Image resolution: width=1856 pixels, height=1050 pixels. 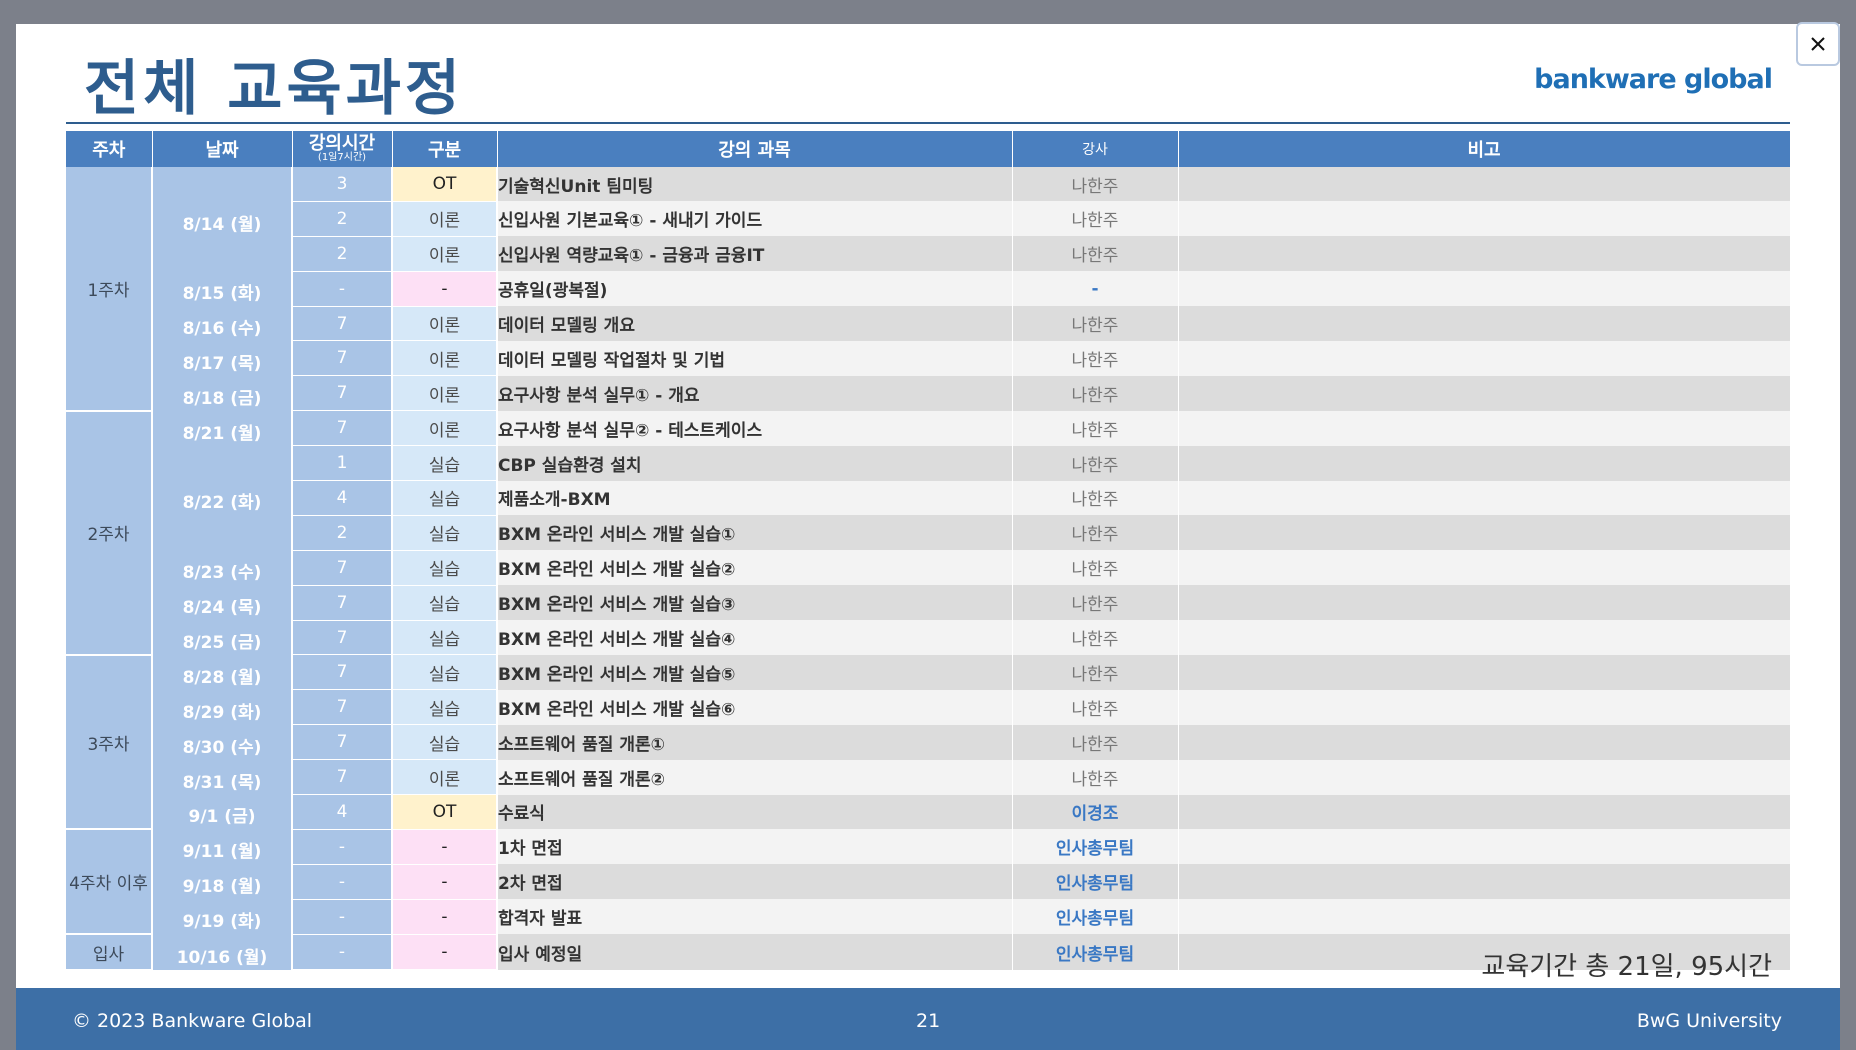 What do you see at coordinates (109, 742) in the screenshot?
I see `week-cell: 3주차` at bounding box center [109, 742].